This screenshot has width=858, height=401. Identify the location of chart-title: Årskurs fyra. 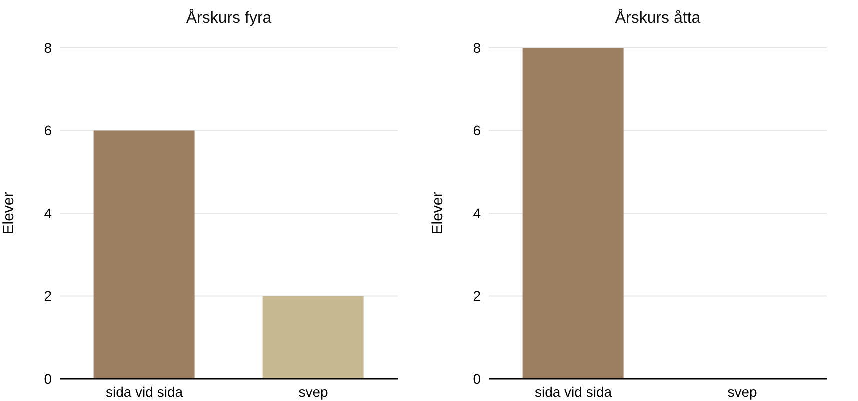
(229, 19).